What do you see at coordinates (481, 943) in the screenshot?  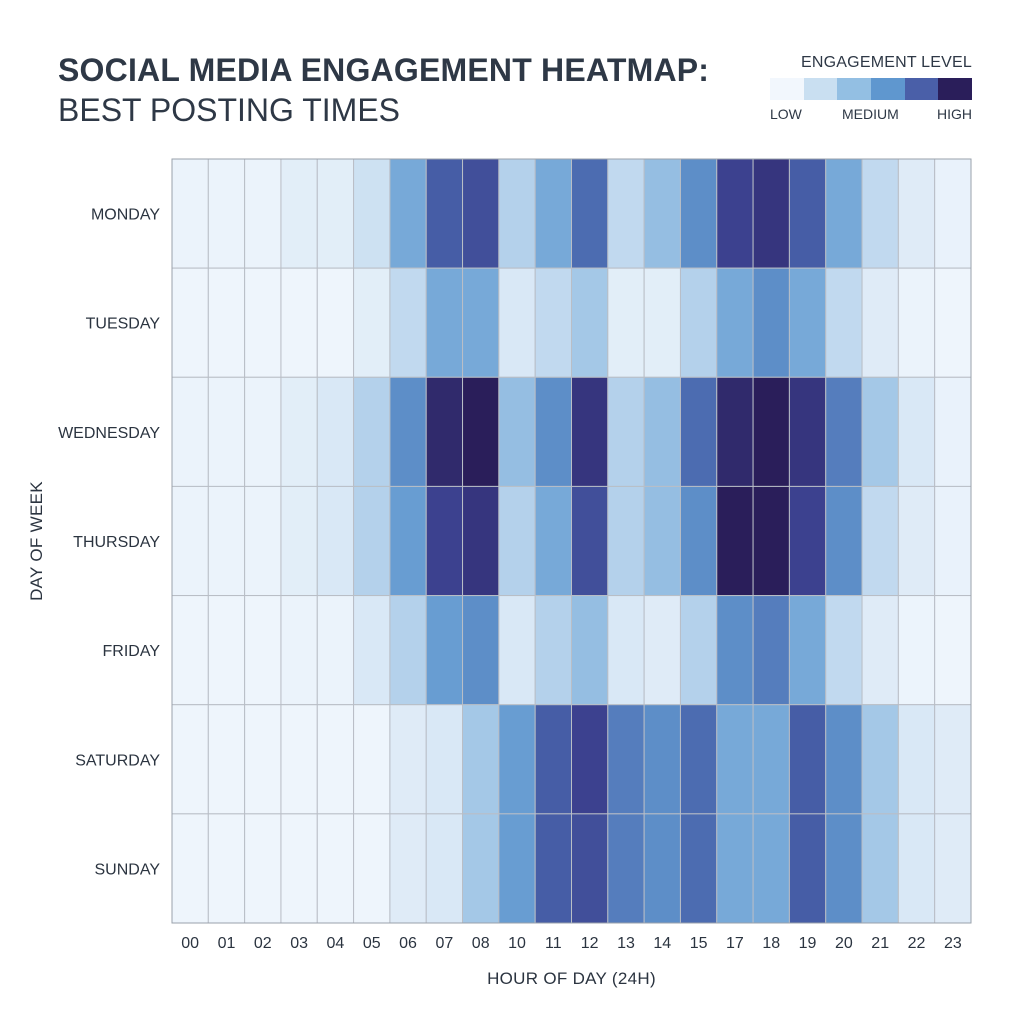 I see `x-tick-label: 08` at bounding box center [481, 943].